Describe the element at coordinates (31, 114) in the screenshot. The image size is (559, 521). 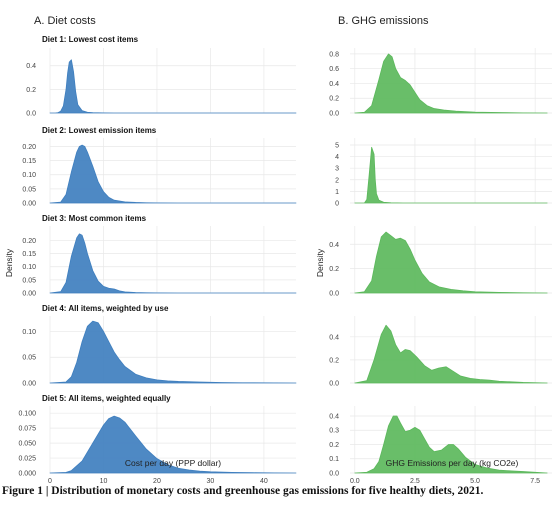
I see `cost-panel-1-y-tick-label: 0.0` at that location.